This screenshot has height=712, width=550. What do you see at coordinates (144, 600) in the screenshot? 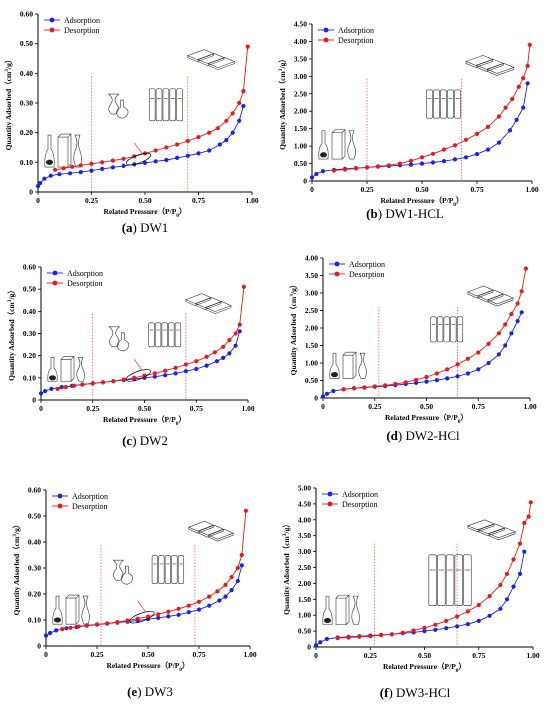
I see `adsorption-series-line` at bounding box center [144, 600].